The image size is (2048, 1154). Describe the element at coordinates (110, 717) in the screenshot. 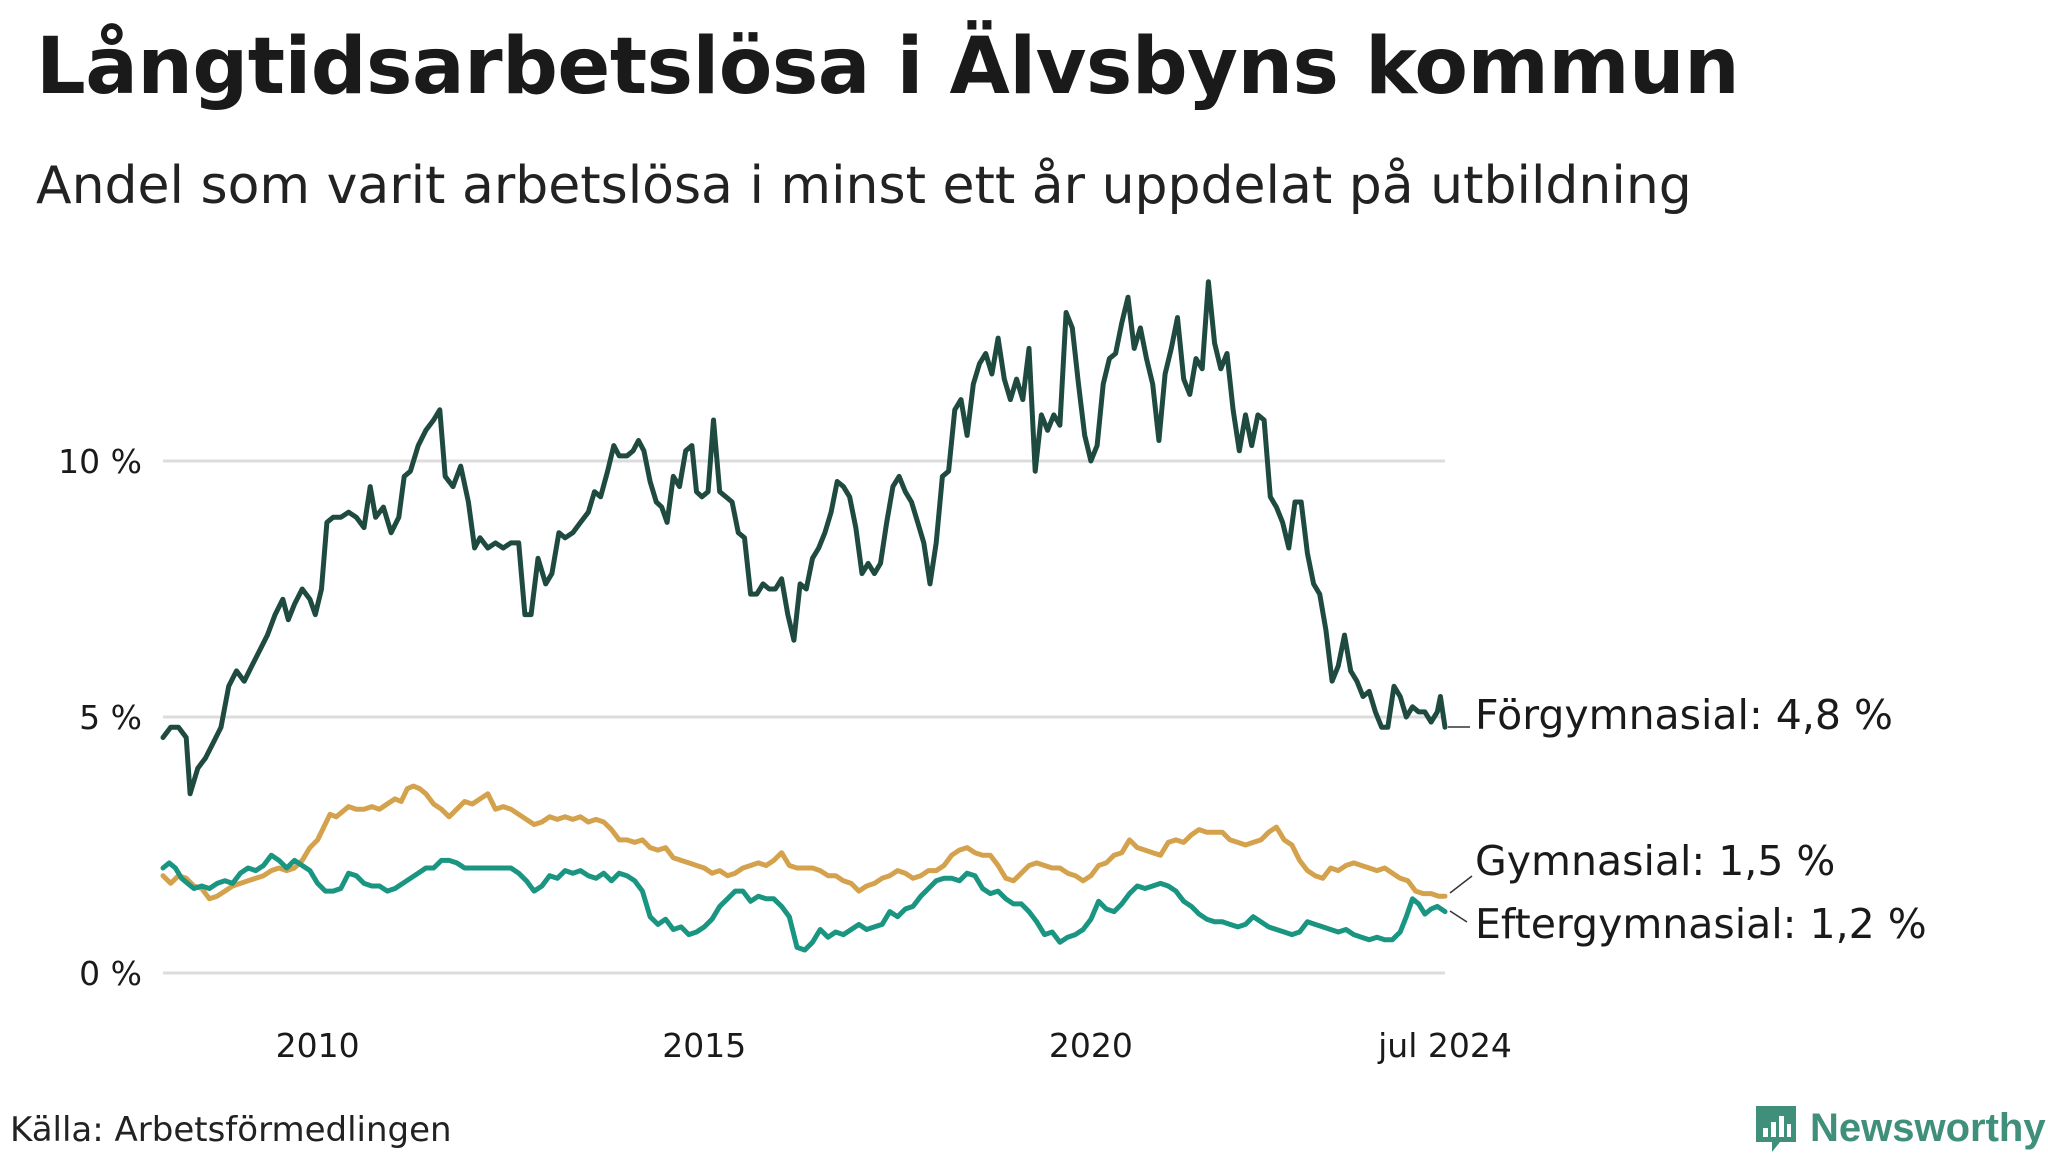

I see `y-tick-label: 5 %` at that location.